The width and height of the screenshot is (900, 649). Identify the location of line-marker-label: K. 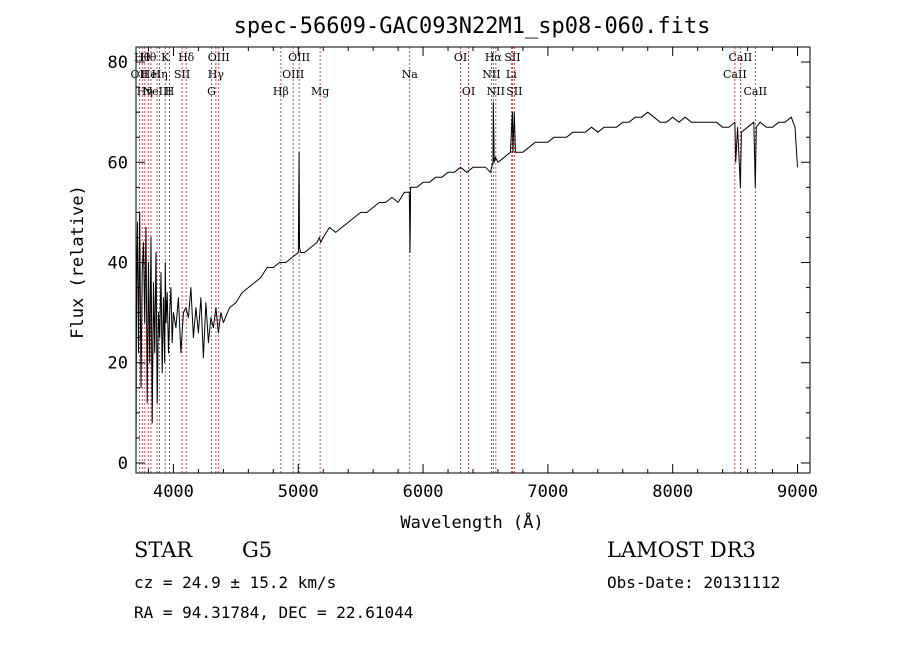
(165, 57).